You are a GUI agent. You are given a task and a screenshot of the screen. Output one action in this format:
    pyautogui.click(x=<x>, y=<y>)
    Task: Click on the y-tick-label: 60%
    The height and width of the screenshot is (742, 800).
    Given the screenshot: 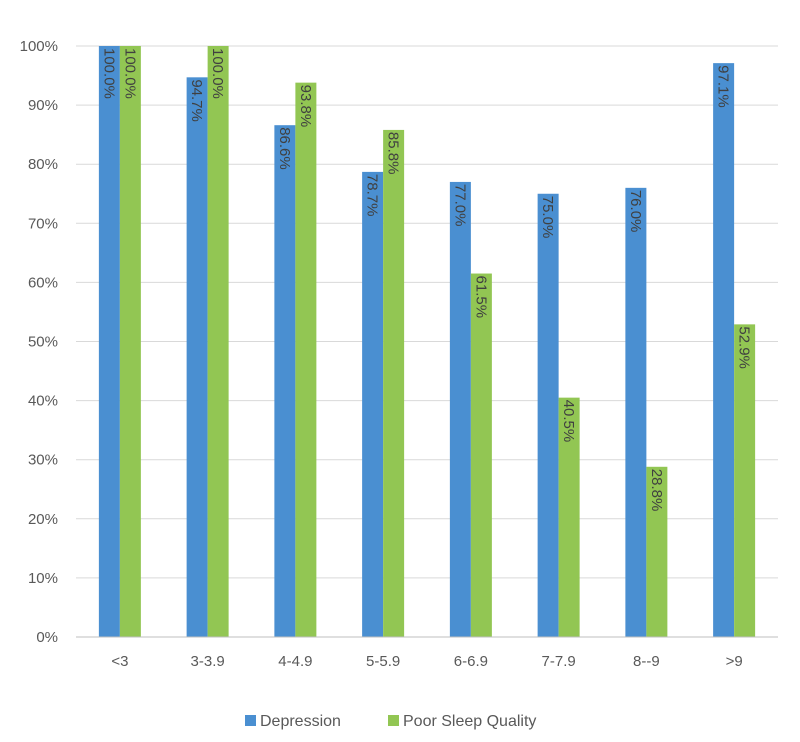 What is the action you would take?
    pyautogui.click(x=43, y=282)
    